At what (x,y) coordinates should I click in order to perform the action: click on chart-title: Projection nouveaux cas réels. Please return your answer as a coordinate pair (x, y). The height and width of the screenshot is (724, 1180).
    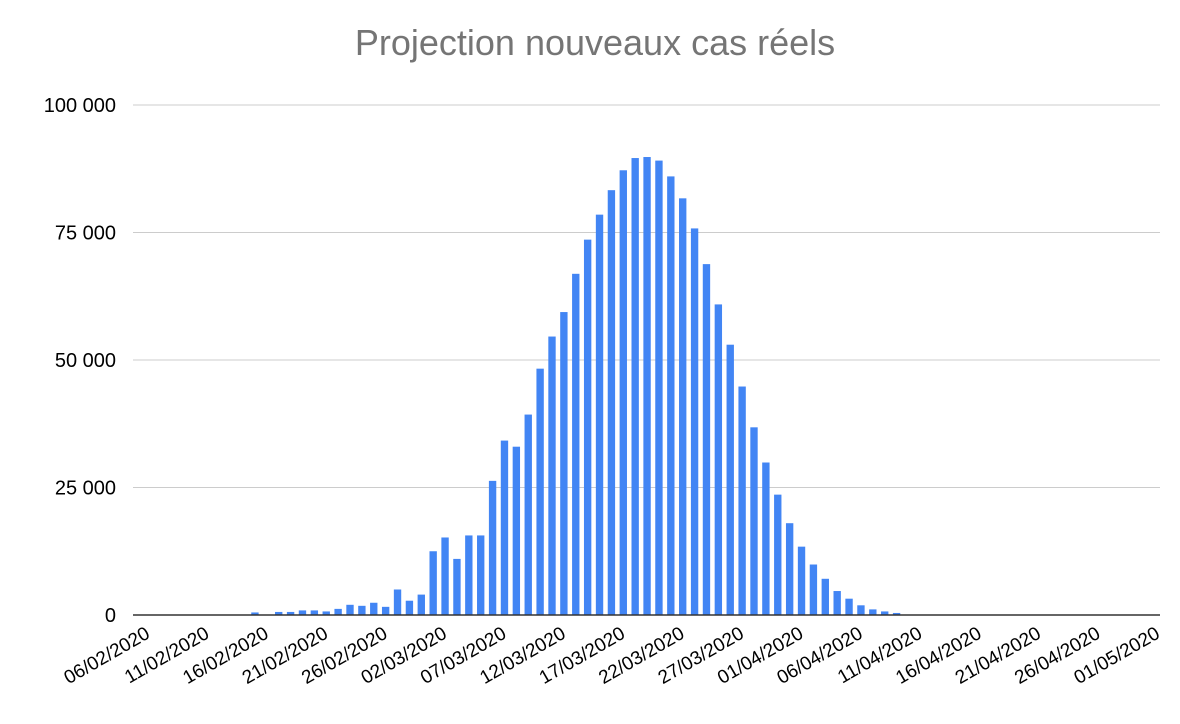
    Looking at the image, I should click on (595, 42).